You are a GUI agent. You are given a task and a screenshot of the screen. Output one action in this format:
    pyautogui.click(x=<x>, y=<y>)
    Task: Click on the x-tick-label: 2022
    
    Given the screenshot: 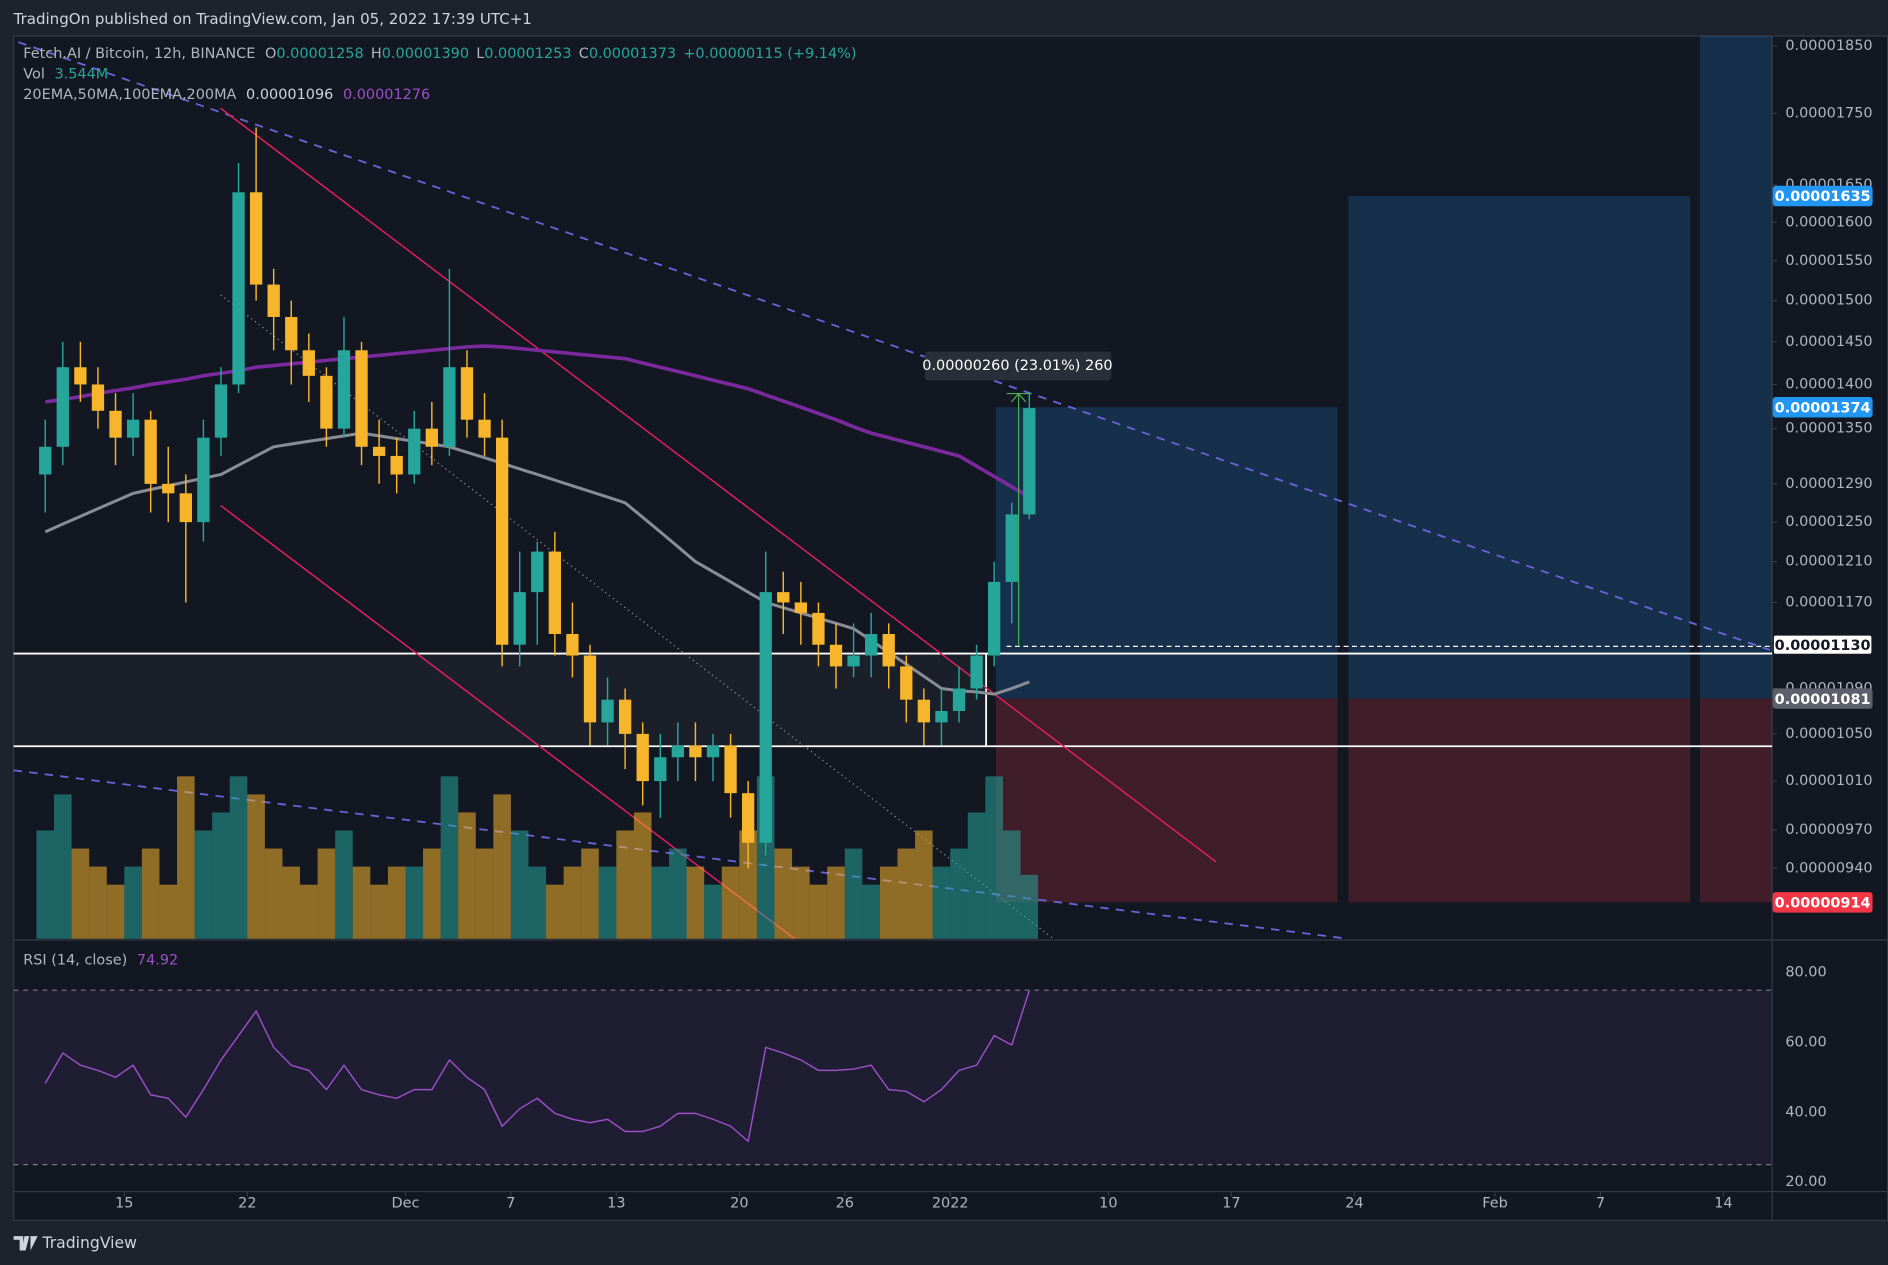 What is the action you would take?
    pyautogui.click(x=950, y=1204)
    